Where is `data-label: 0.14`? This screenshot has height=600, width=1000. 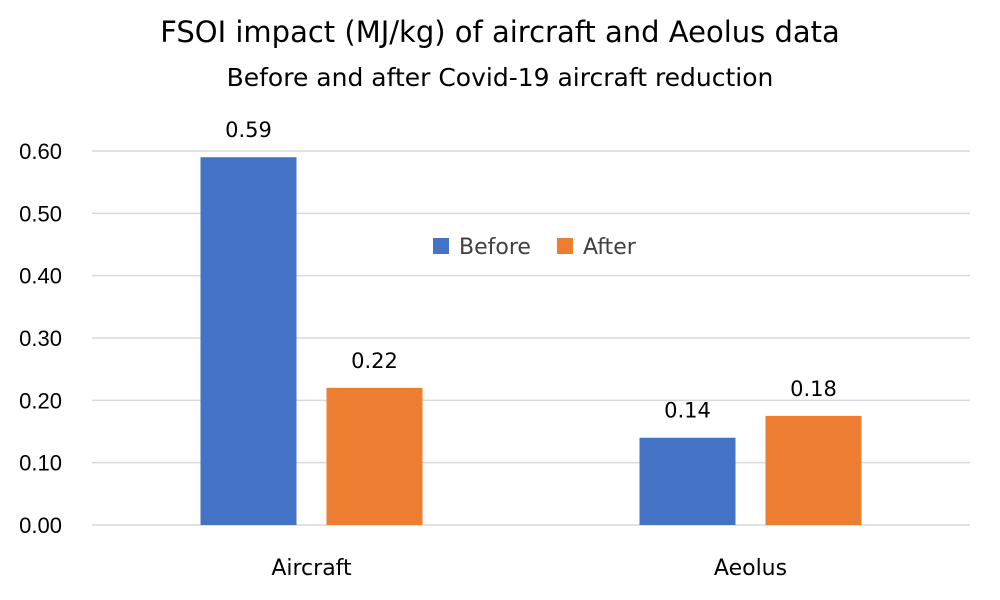 data-label: 0.14 is located at coordinates (687, 411).